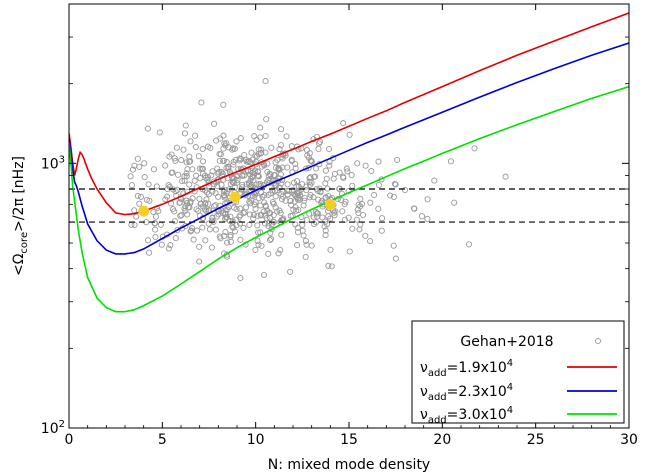  What do you see at coordinates (466, 415) in the screenshot?
I see `legend-label-series-3: νadd=3.0x104` at bounding box center [466, 415].